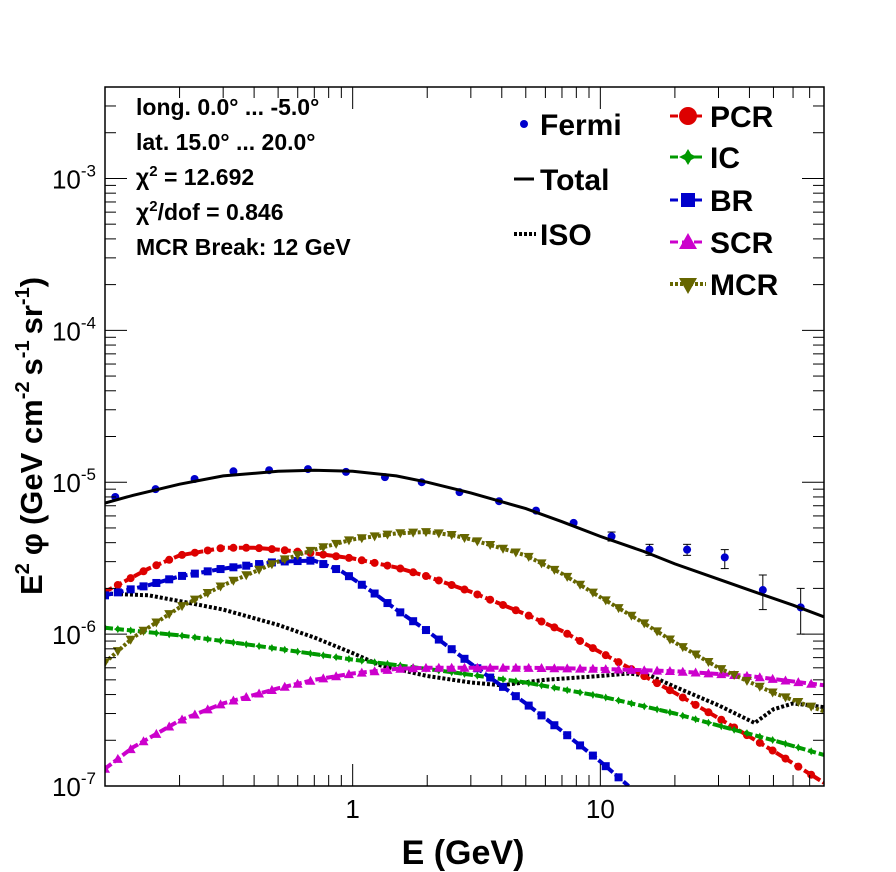 The height and width of the screenshot is (872, 896). What do you see at coordinates (195, 176) in the screenshot?
I see `annotation-chi2: χ2 = 12.692` at bounding box center [195, 176].